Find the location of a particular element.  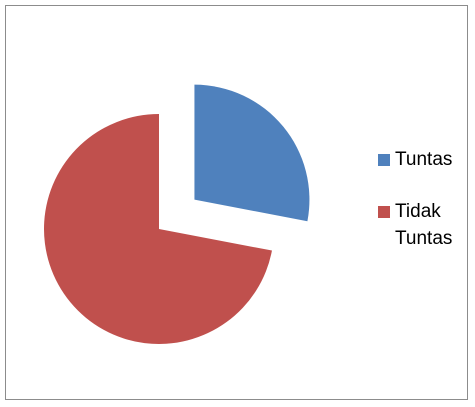

legend-label-tuntas: Tuntas is located at coordinates (424, 159).